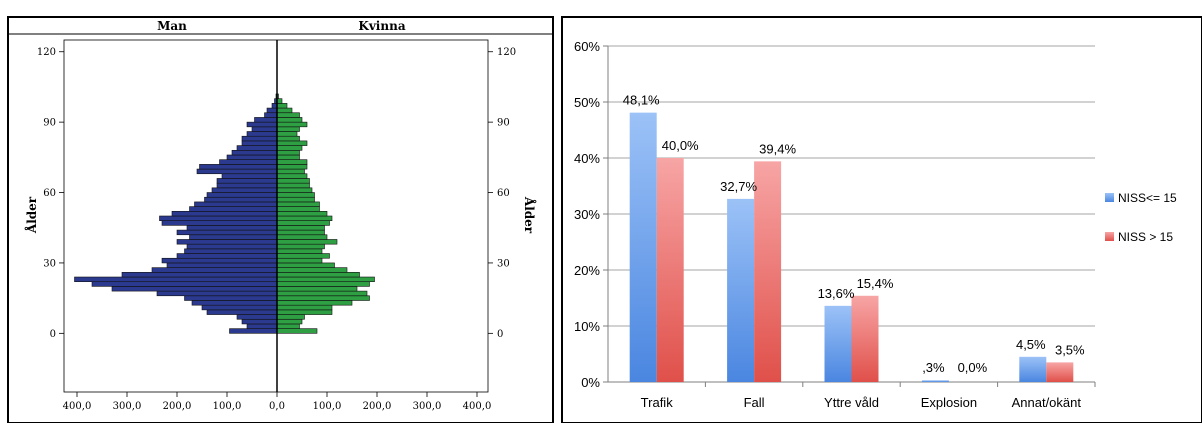 The height and width of the screenshot is (423, 1202). I want to click on y-tick-label: 60%, so click(587, 46).